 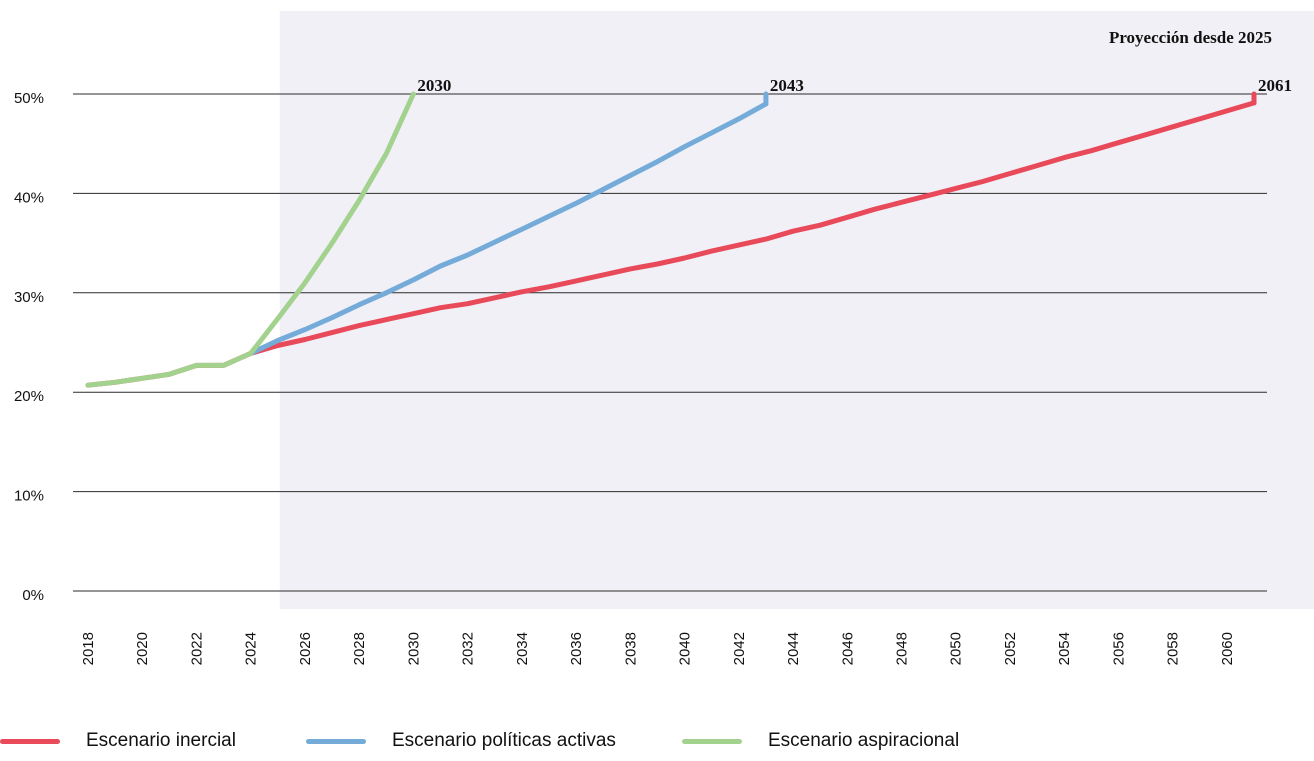 What do you see at coordinates (33, 595) in the screenshot?
I see `y-tick-label: 0%` at bounding box center [33, 595].